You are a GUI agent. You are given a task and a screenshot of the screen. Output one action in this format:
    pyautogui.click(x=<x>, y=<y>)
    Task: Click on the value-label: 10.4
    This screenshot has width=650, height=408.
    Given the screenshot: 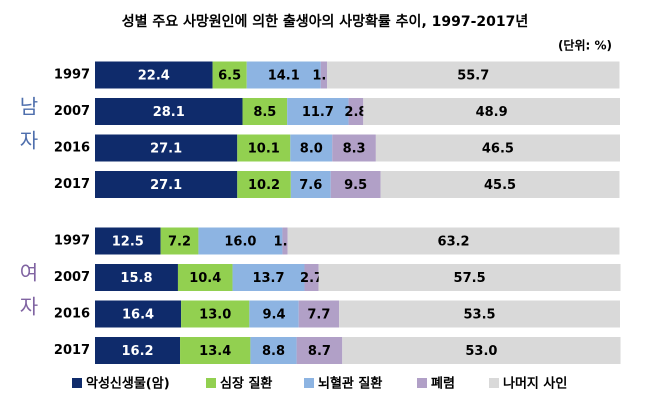 What is the action you would take?
    pyautogui.click(x=205, y=278)
    